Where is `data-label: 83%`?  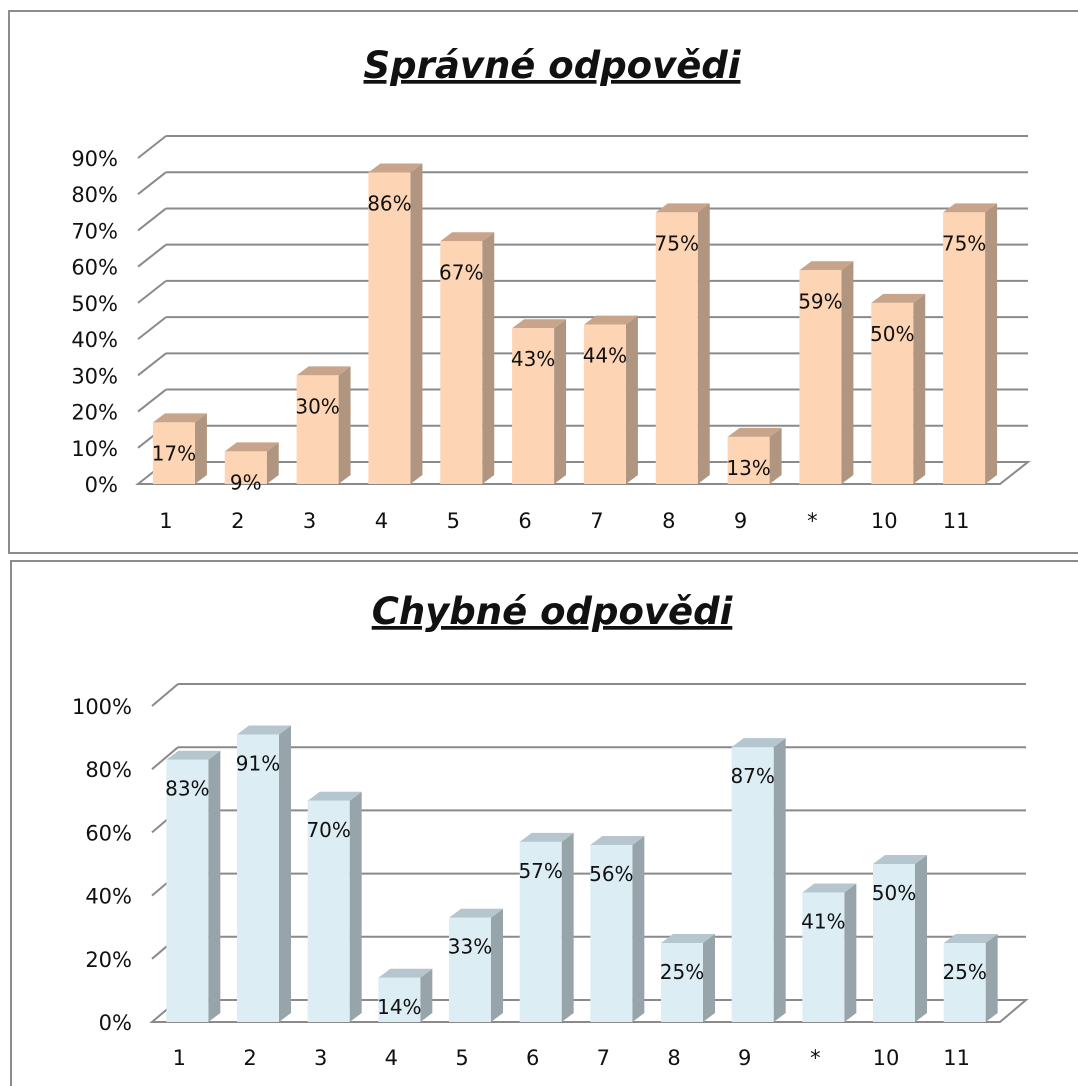
data-label: 83% is located at coordinates (187, 789).